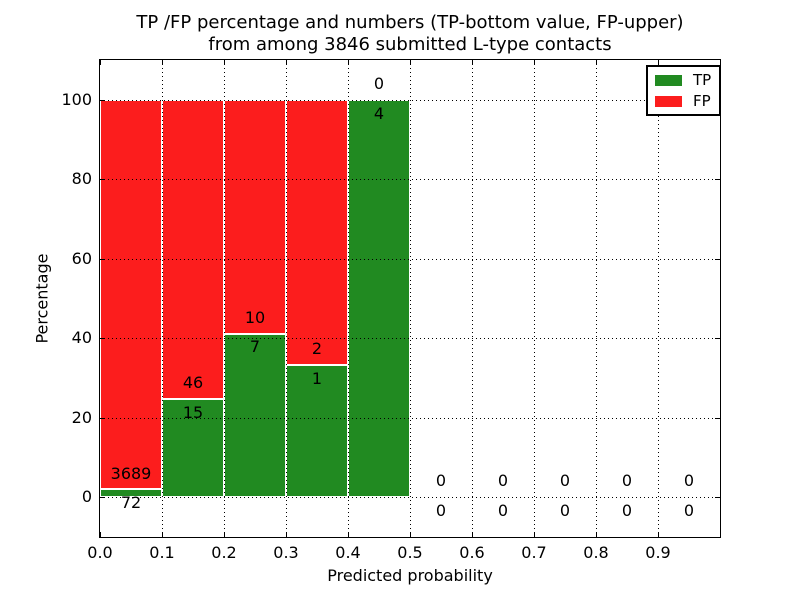 The height and width of the screenshot is (600, 800). I want to click on legend-row-fp: FP, so click(683, 101).